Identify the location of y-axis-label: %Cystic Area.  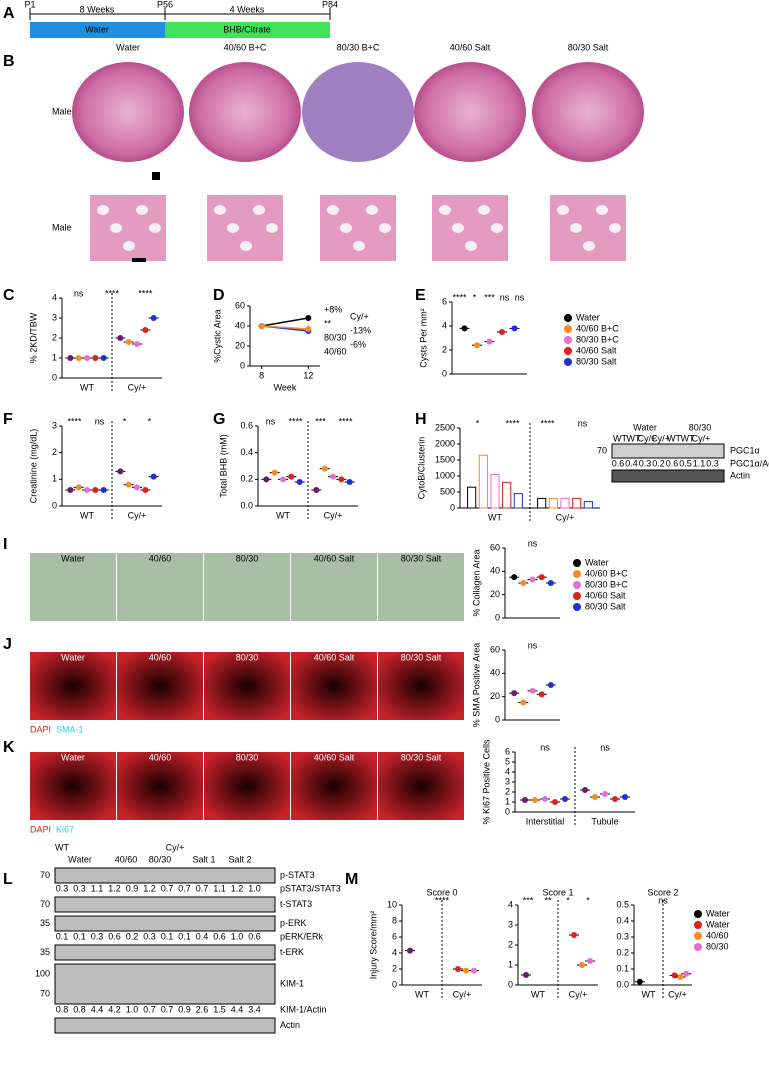
(217, 336).